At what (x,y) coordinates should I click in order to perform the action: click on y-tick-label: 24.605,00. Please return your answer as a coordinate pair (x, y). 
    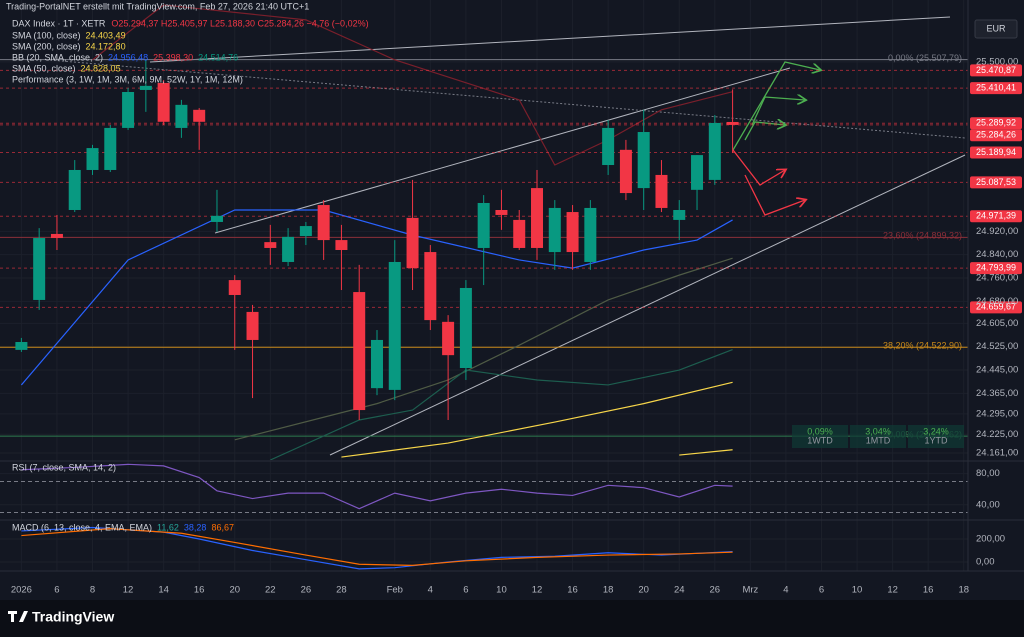
    Looking at the image, I should click on (997, 323).